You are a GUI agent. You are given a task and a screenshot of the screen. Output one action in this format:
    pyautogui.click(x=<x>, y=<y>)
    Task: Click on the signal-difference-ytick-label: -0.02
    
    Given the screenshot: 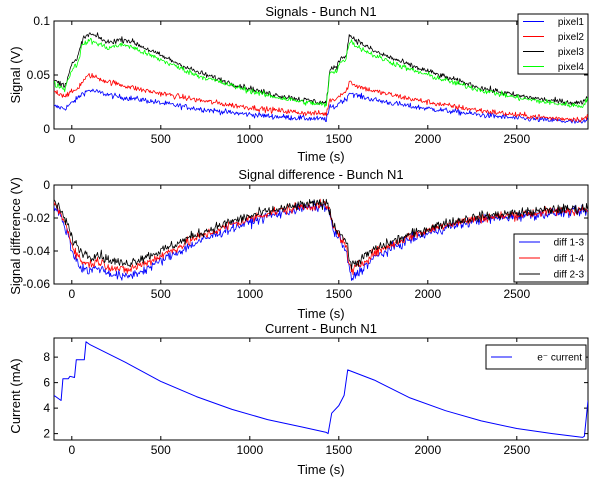 What is the action you would take?
    pyautogui.click(x=37, y=218)
    